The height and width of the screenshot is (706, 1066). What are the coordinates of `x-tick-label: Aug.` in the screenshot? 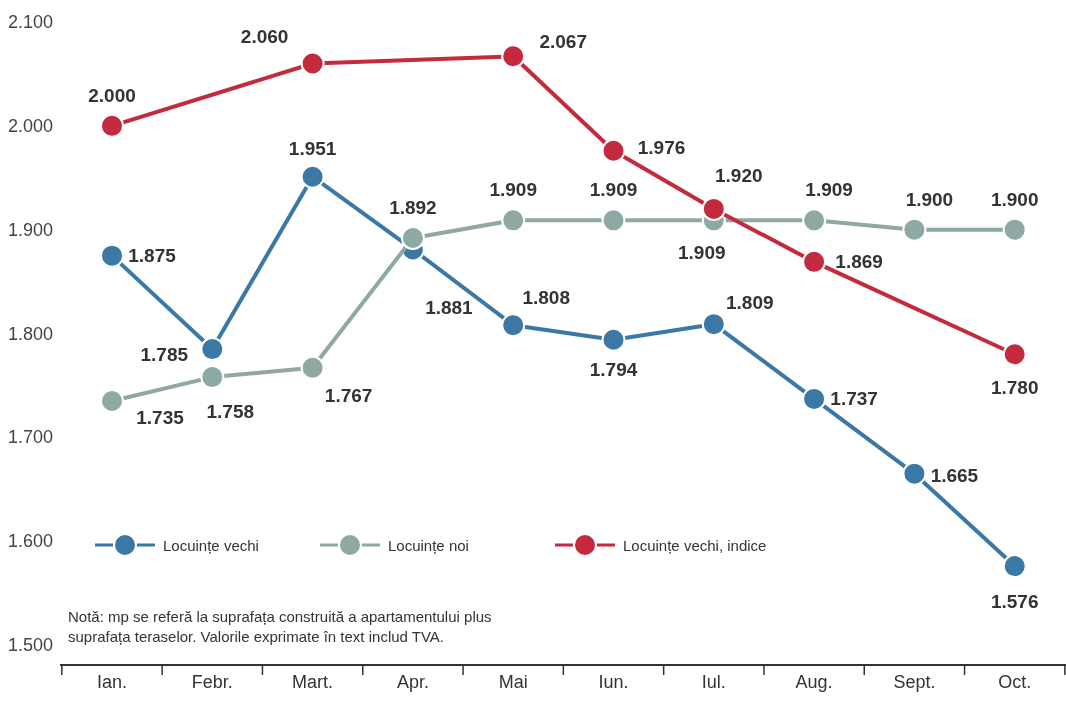 It's located at (814, 682).